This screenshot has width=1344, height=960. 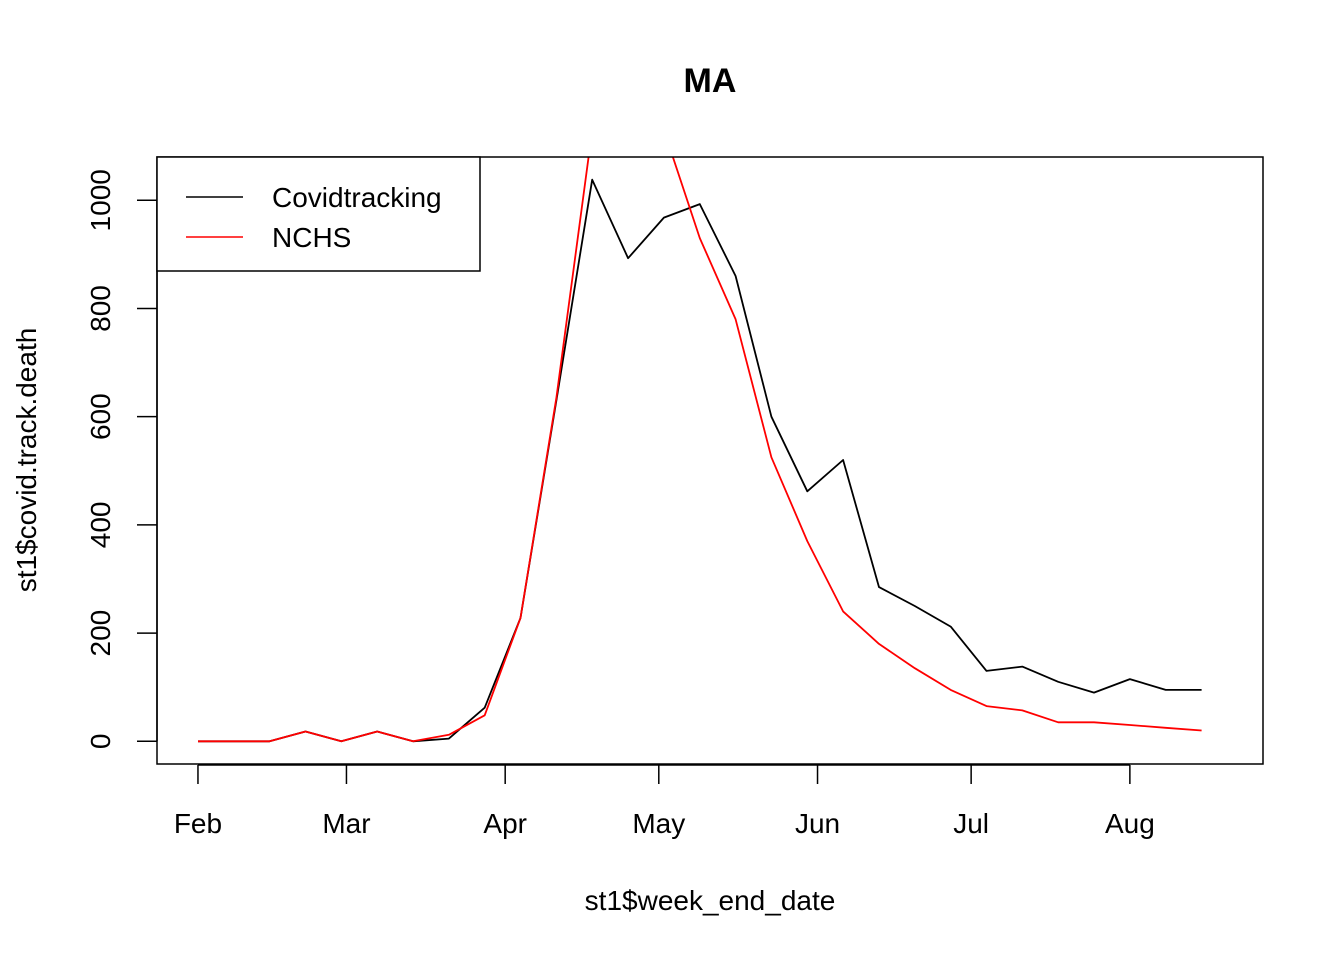 I want to click on legend-label-covidtracking: Covidtracking, so click(x=357, y=197).